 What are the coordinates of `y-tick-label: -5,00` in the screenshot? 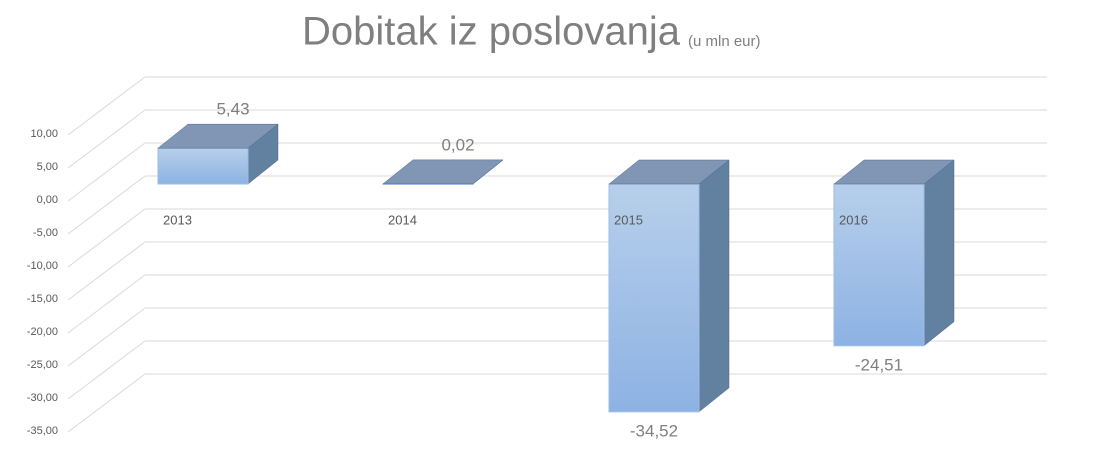 It's located at (45, 233).